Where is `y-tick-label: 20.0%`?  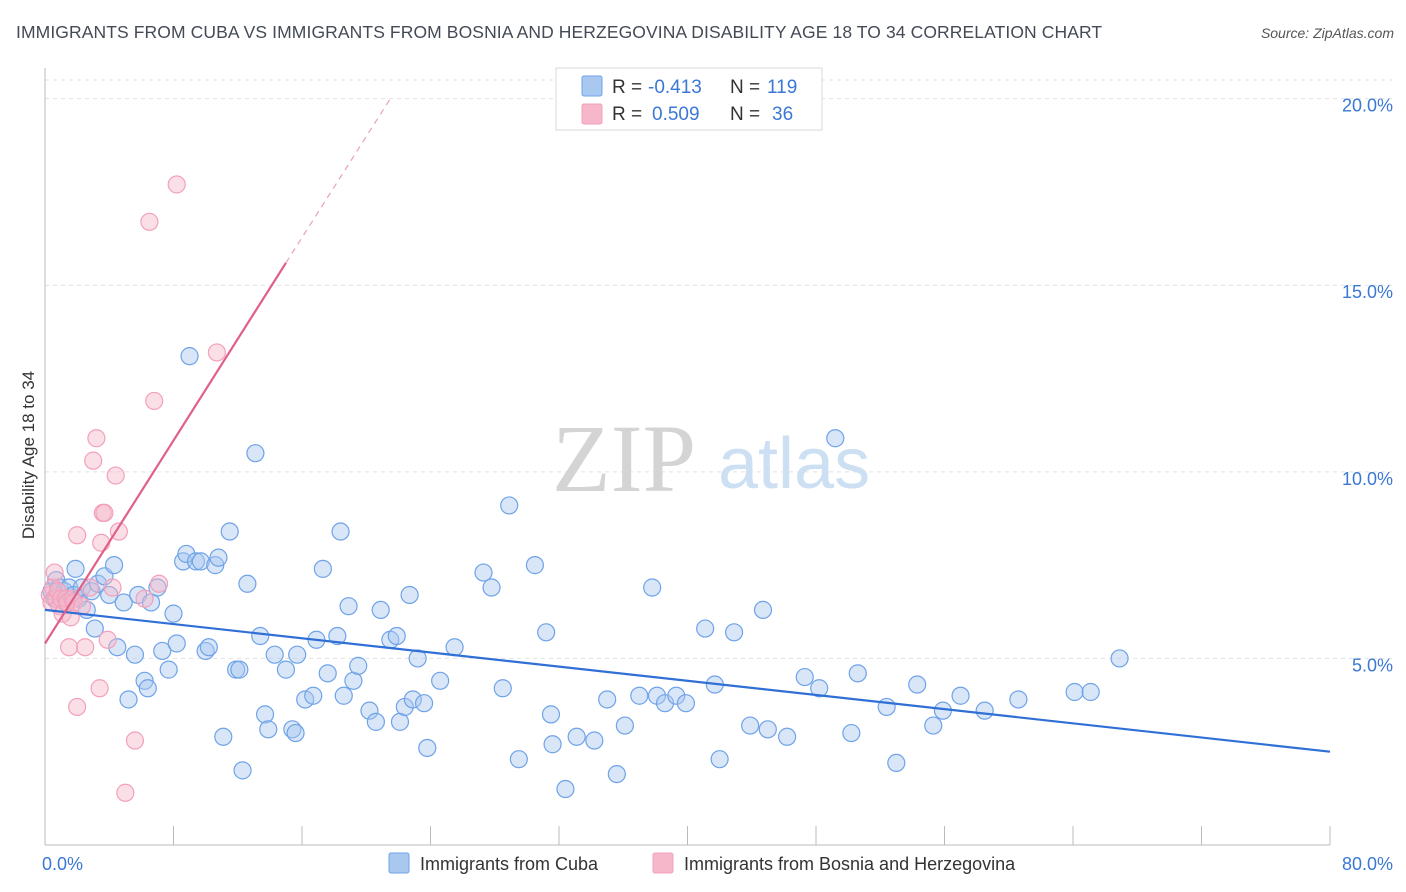 y-tick-label: 20.0% is located at coordinates (1367, 106).